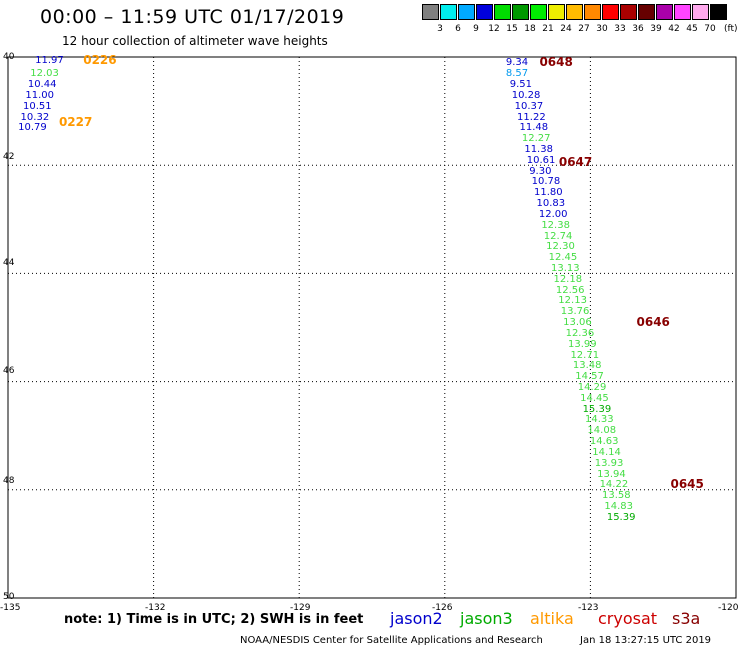 The width and height of the screenshot is (740, 650). What do you see at coordinates (442, 608) in the screenshot?
I see `longitude-tick-label: -126` at bounding box center [442, 608].